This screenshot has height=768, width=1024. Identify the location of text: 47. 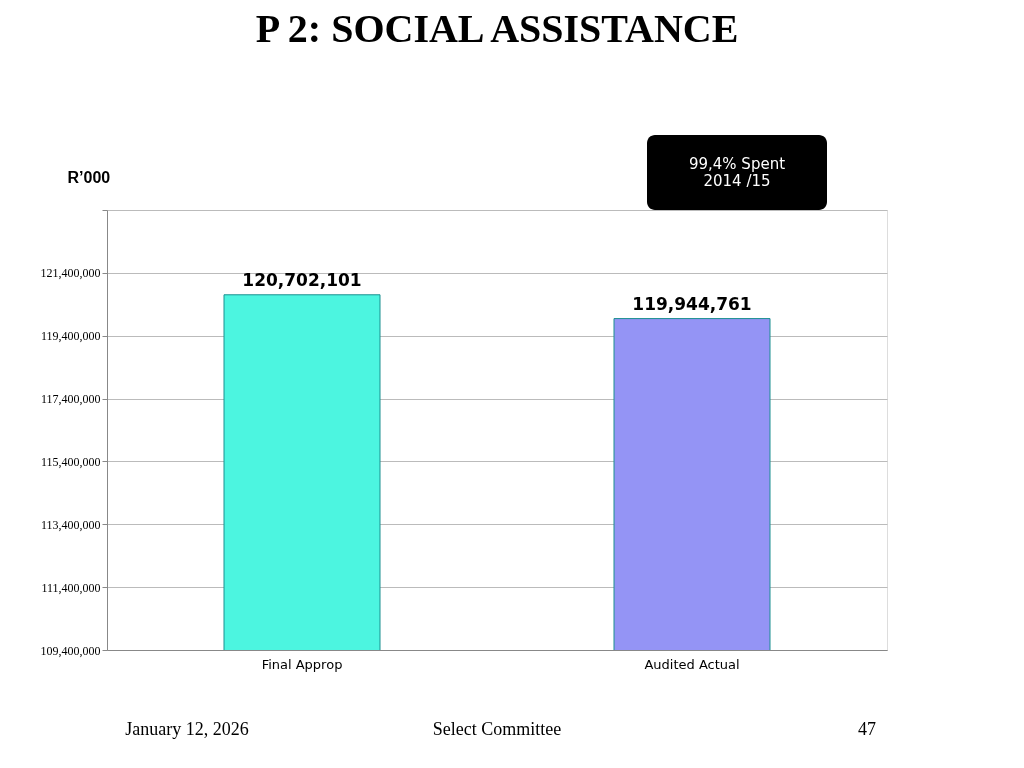
(867, 729).